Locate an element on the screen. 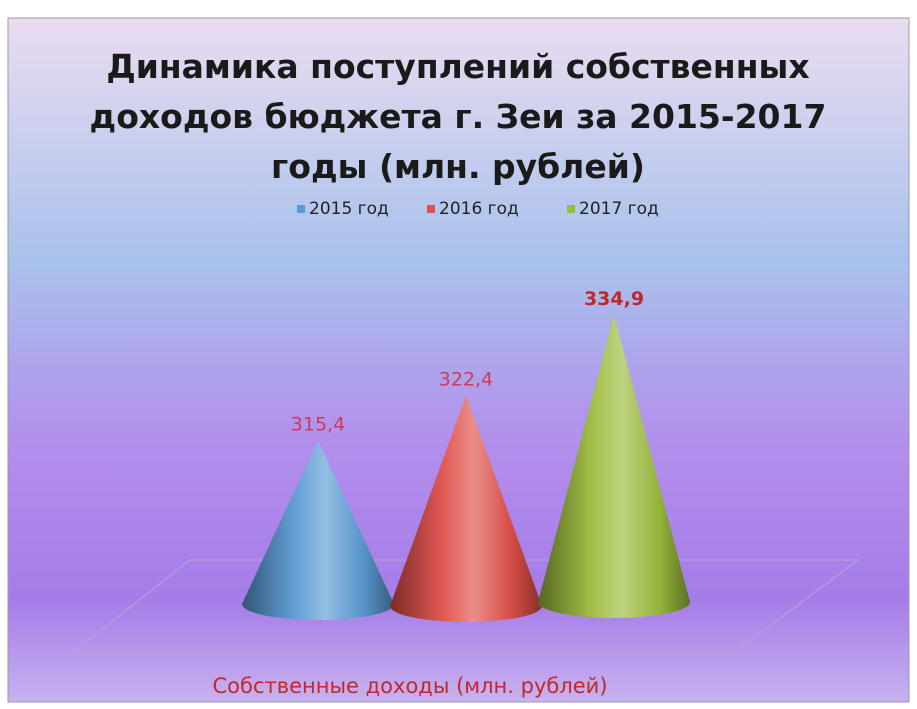 The height and width of the screenshot is (709, 917). data-label-2016-год: 322,4 is located at coordinates (466, 379).